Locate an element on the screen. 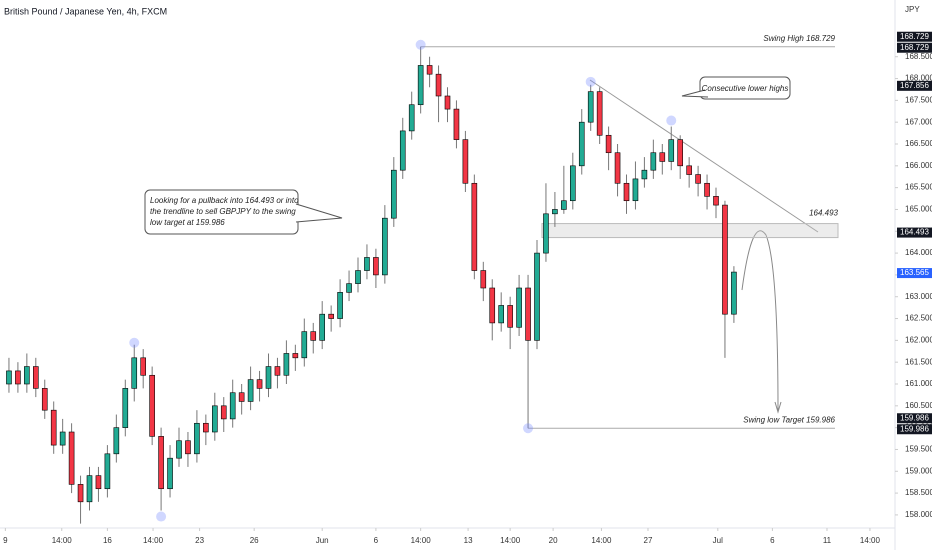 Image resolution: width=932 pixels, height=550 pixels. x-tick-label: Jun is located at coordinates (322, 540).